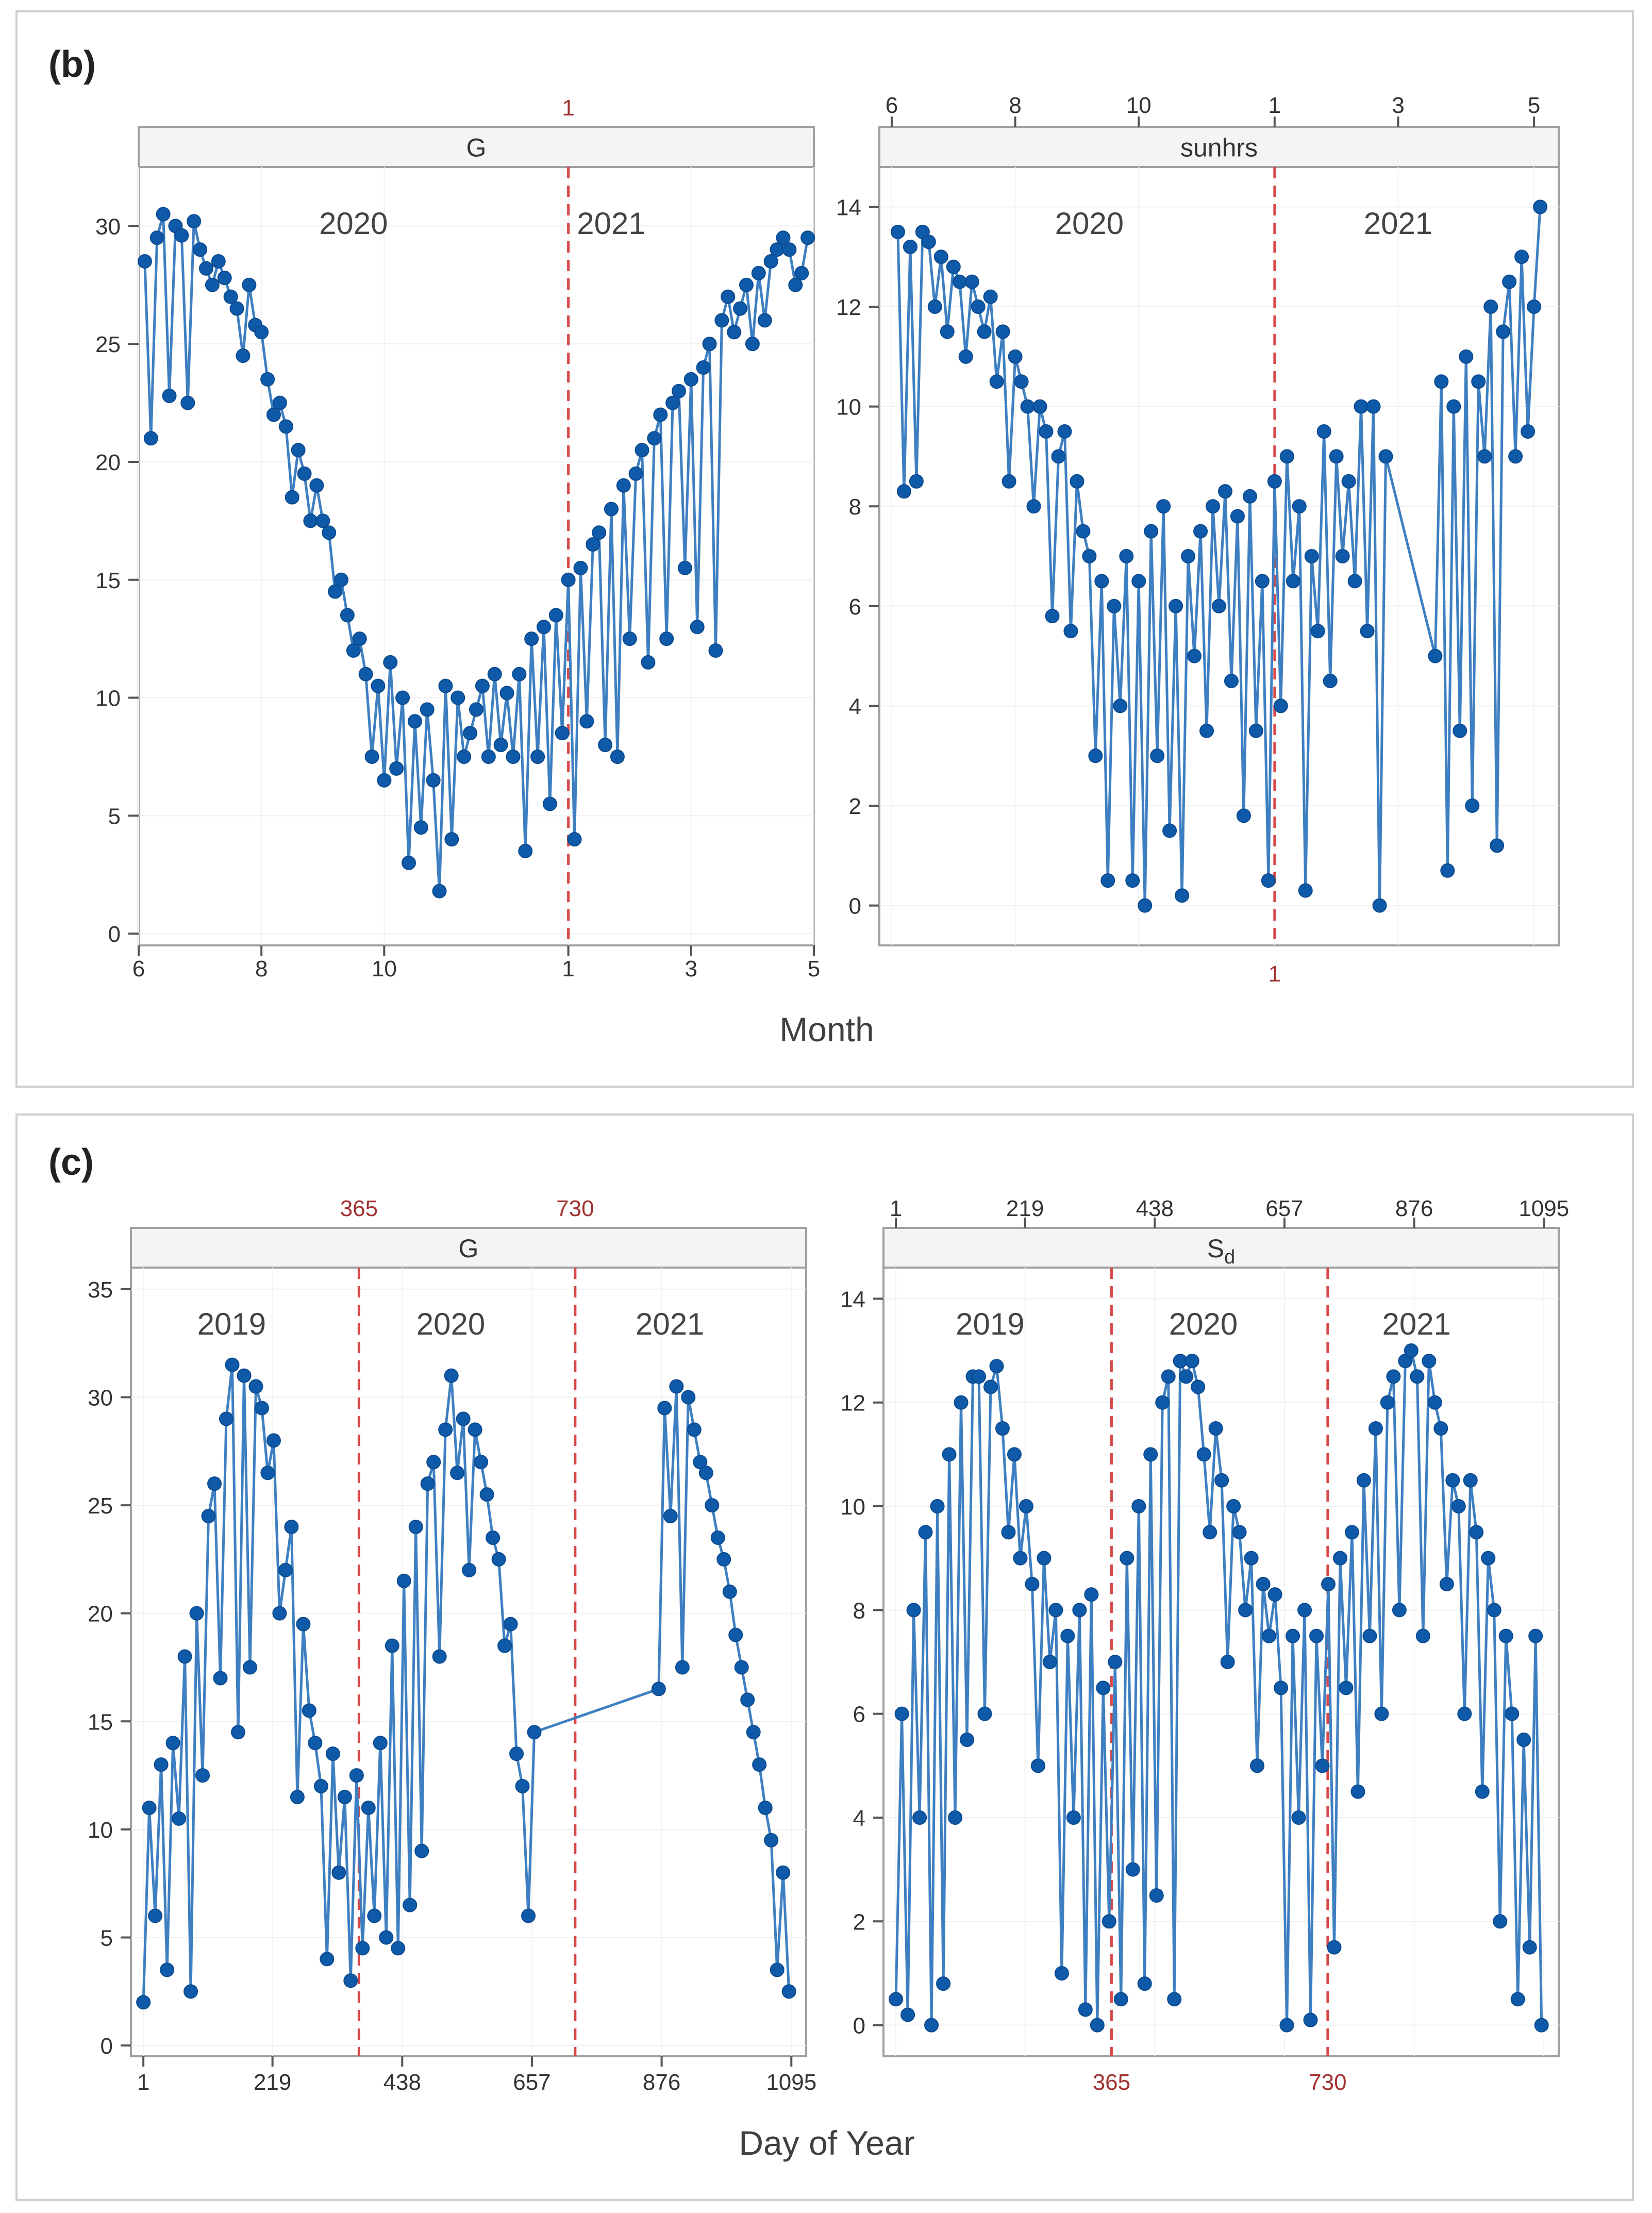 The width and height of the screenshot is (1652, 2213). I want to click on y-tick-label: 20, so click(108, 463).